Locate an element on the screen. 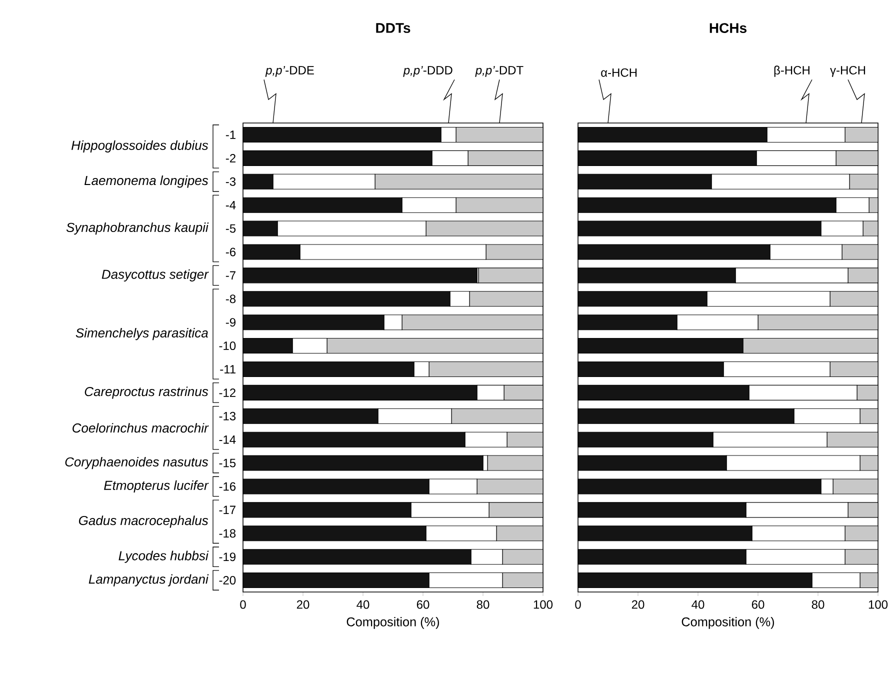 The width and height of the screenshot is (893, 679). text: α-HCH is located at coordinates (619, 72).